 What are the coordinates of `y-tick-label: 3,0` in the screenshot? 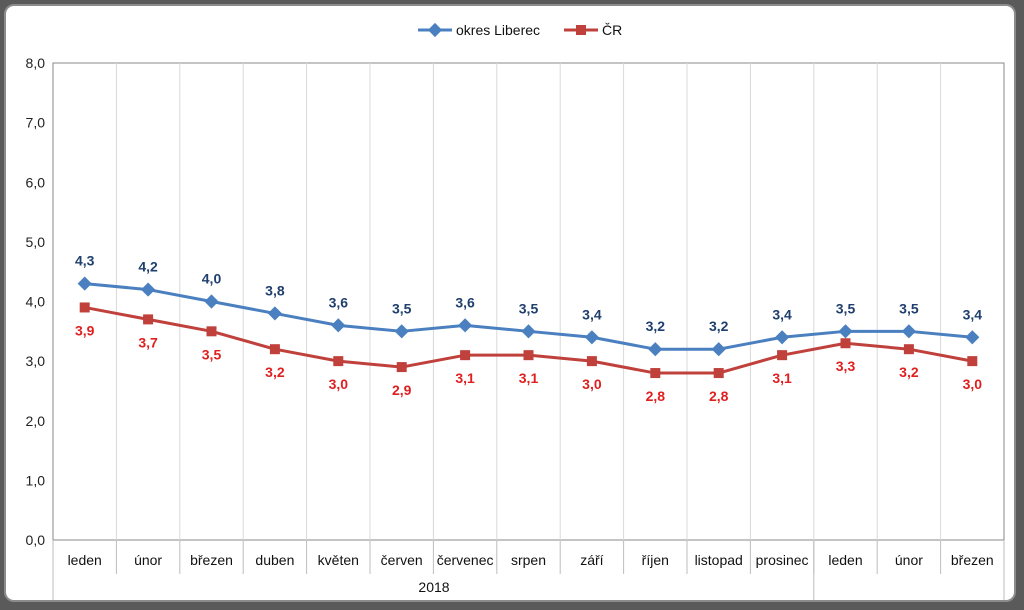 It's located at (36, 361).